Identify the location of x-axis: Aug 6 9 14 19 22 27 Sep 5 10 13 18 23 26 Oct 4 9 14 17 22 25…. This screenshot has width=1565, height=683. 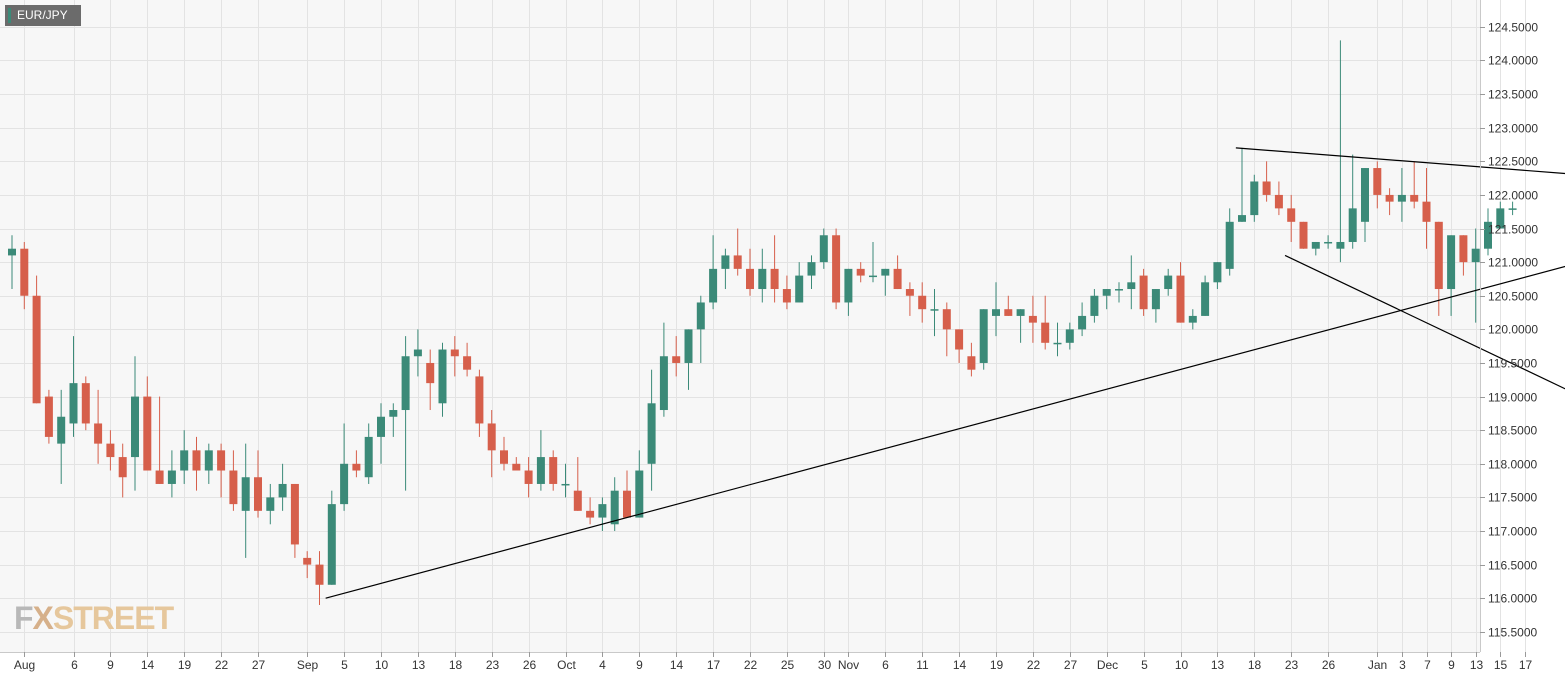
(773, 662).